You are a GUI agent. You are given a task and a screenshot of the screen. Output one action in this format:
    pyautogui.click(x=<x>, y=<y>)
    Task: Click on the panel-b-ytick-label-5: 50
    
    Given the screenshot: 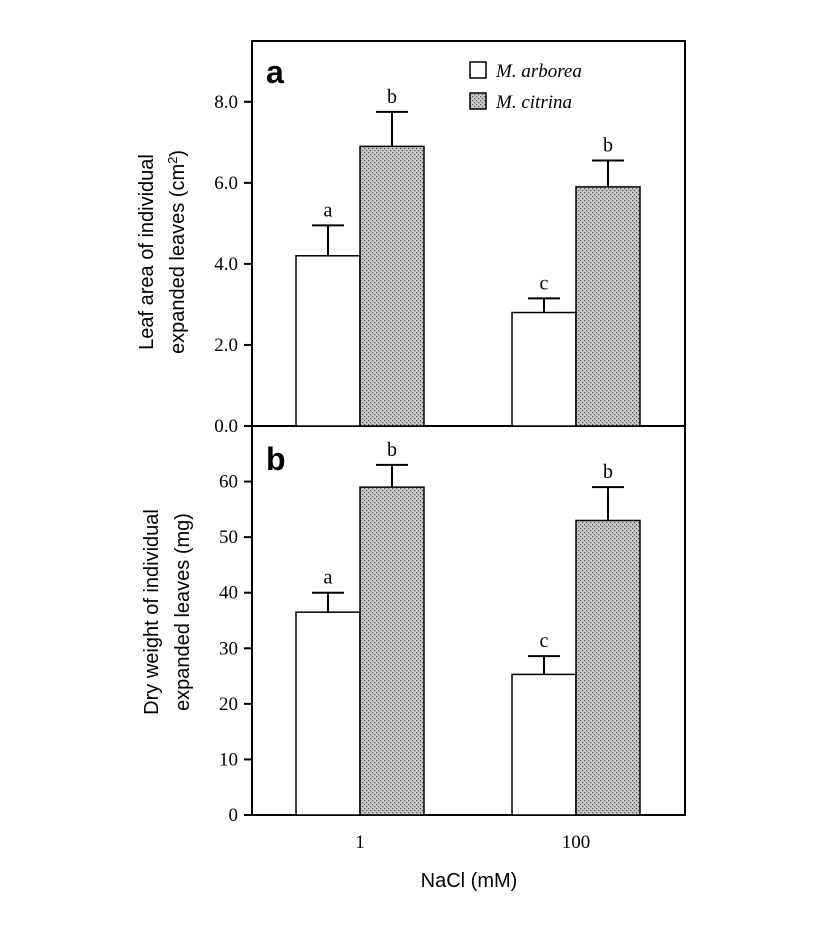 What is the action you would take?
    pyautogui.click(x=228, y=537)
    